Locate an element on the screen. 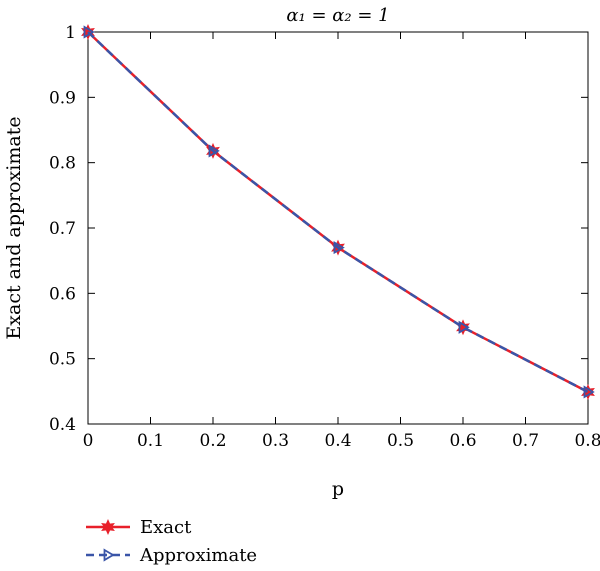 Image resolution: width=600 pixels, height=571 pixels. y-tick-label: 0.9 is located at coordinates (62, 98).